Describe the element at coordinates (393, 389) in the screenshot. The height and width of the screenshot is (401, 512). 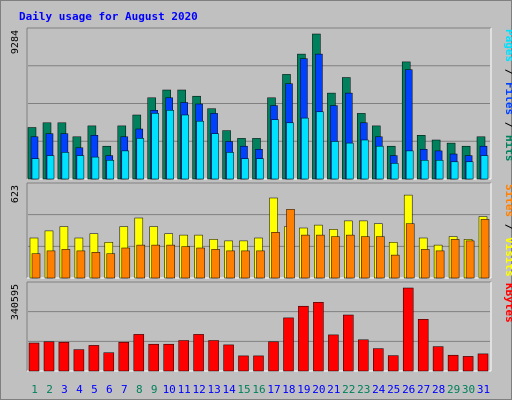
I see `x-tick-label: 25` at that location.